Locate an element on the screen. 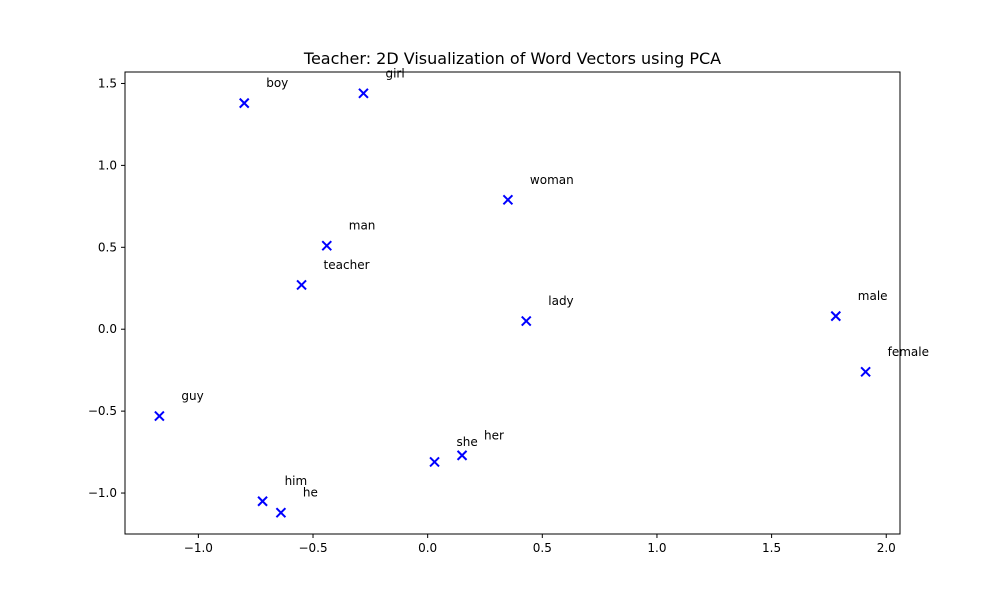  x-tick-label: 0.0 is located at coordinates (427, 548).